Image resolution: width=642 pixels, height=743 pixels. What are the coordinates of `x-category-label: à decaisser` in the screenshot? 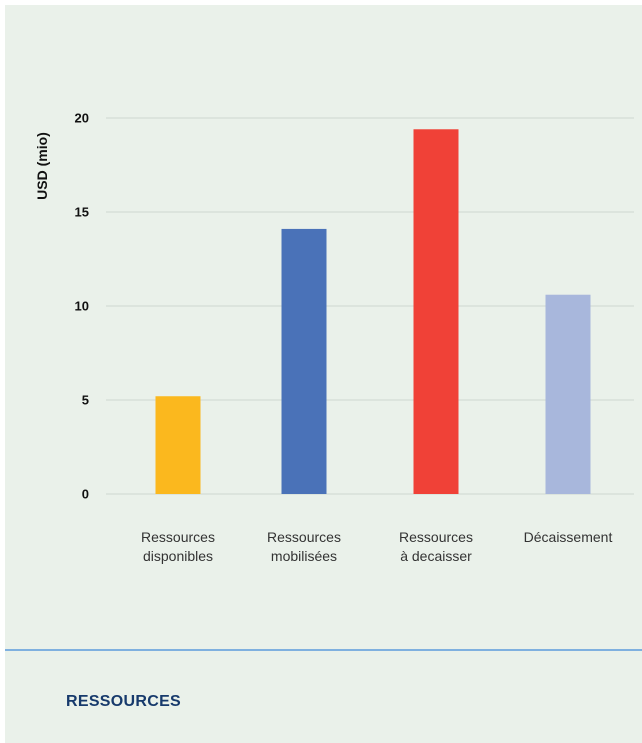 It's located at (436, 556).